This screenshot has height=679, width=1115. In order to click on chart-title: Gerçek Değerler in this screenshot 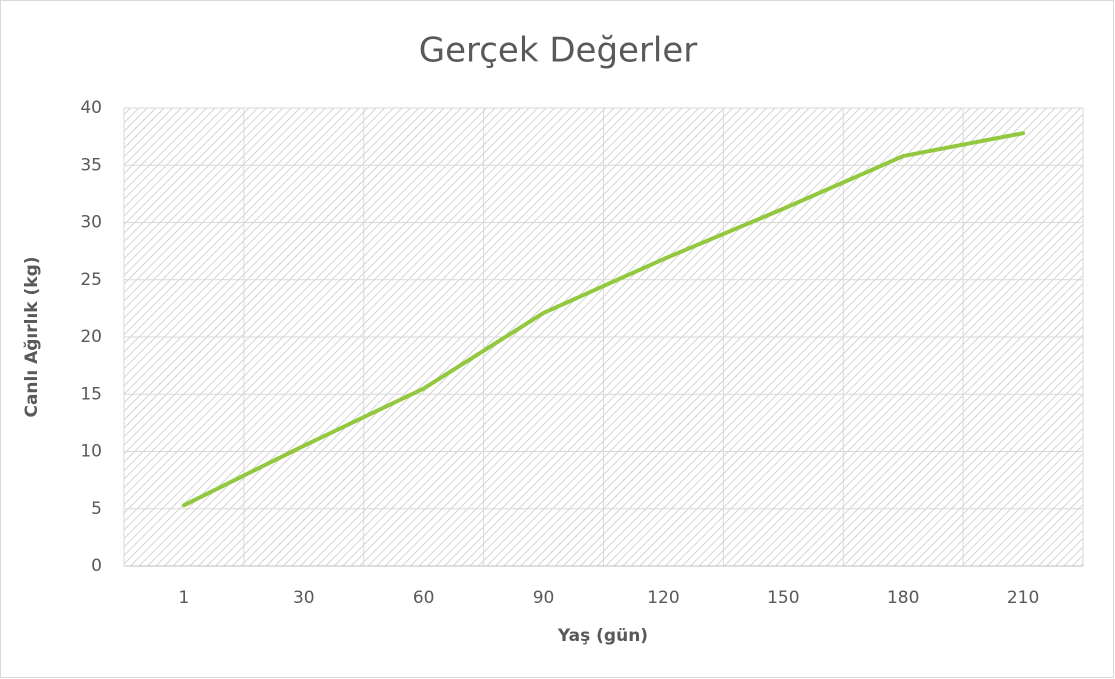, I will do `click(558, 51)`.